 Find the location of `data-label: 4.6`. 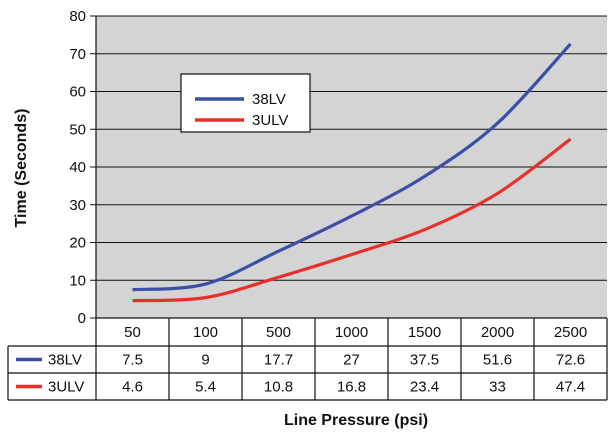

data-label: 4.6 is located at coordinates (132, 387).